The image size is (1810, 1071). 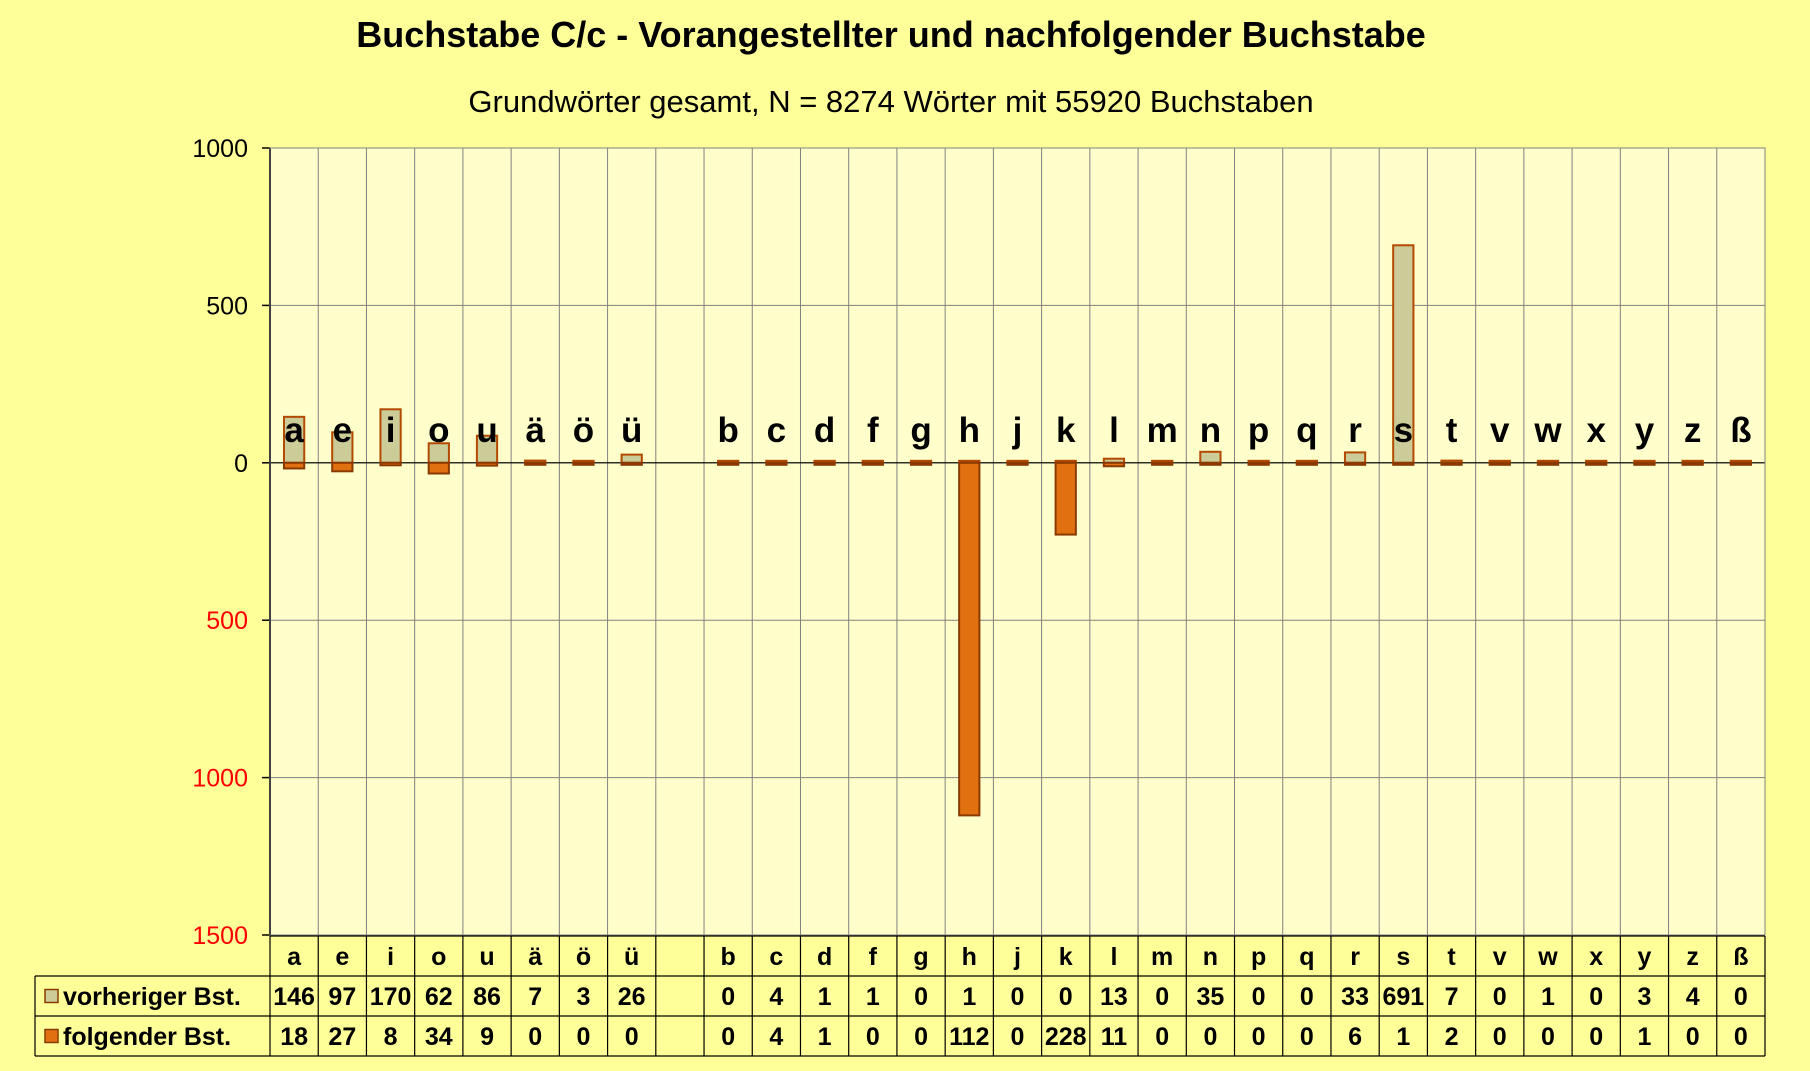 What do you see at coordinates (1500, 957) in the screenshot?
I see `x-axis-label: v` at bounding box center [1500, 957].